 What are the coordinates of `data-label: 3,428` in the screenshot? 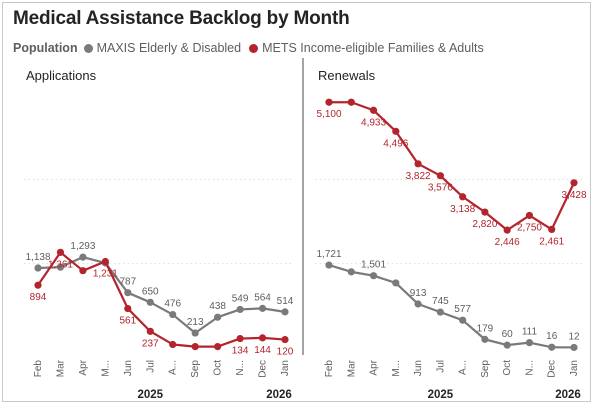 It's located at (573, 195).